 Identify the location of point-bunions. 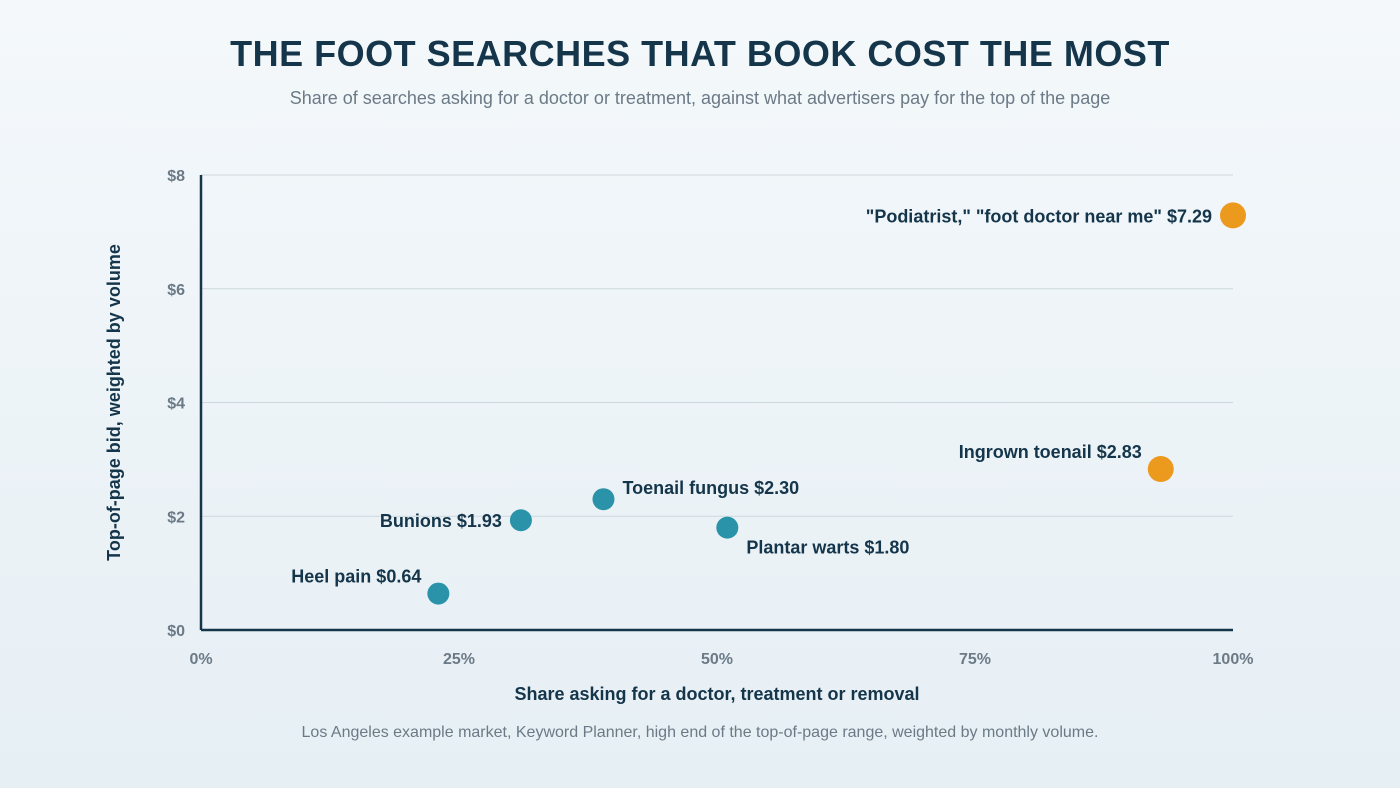
(520, 520).